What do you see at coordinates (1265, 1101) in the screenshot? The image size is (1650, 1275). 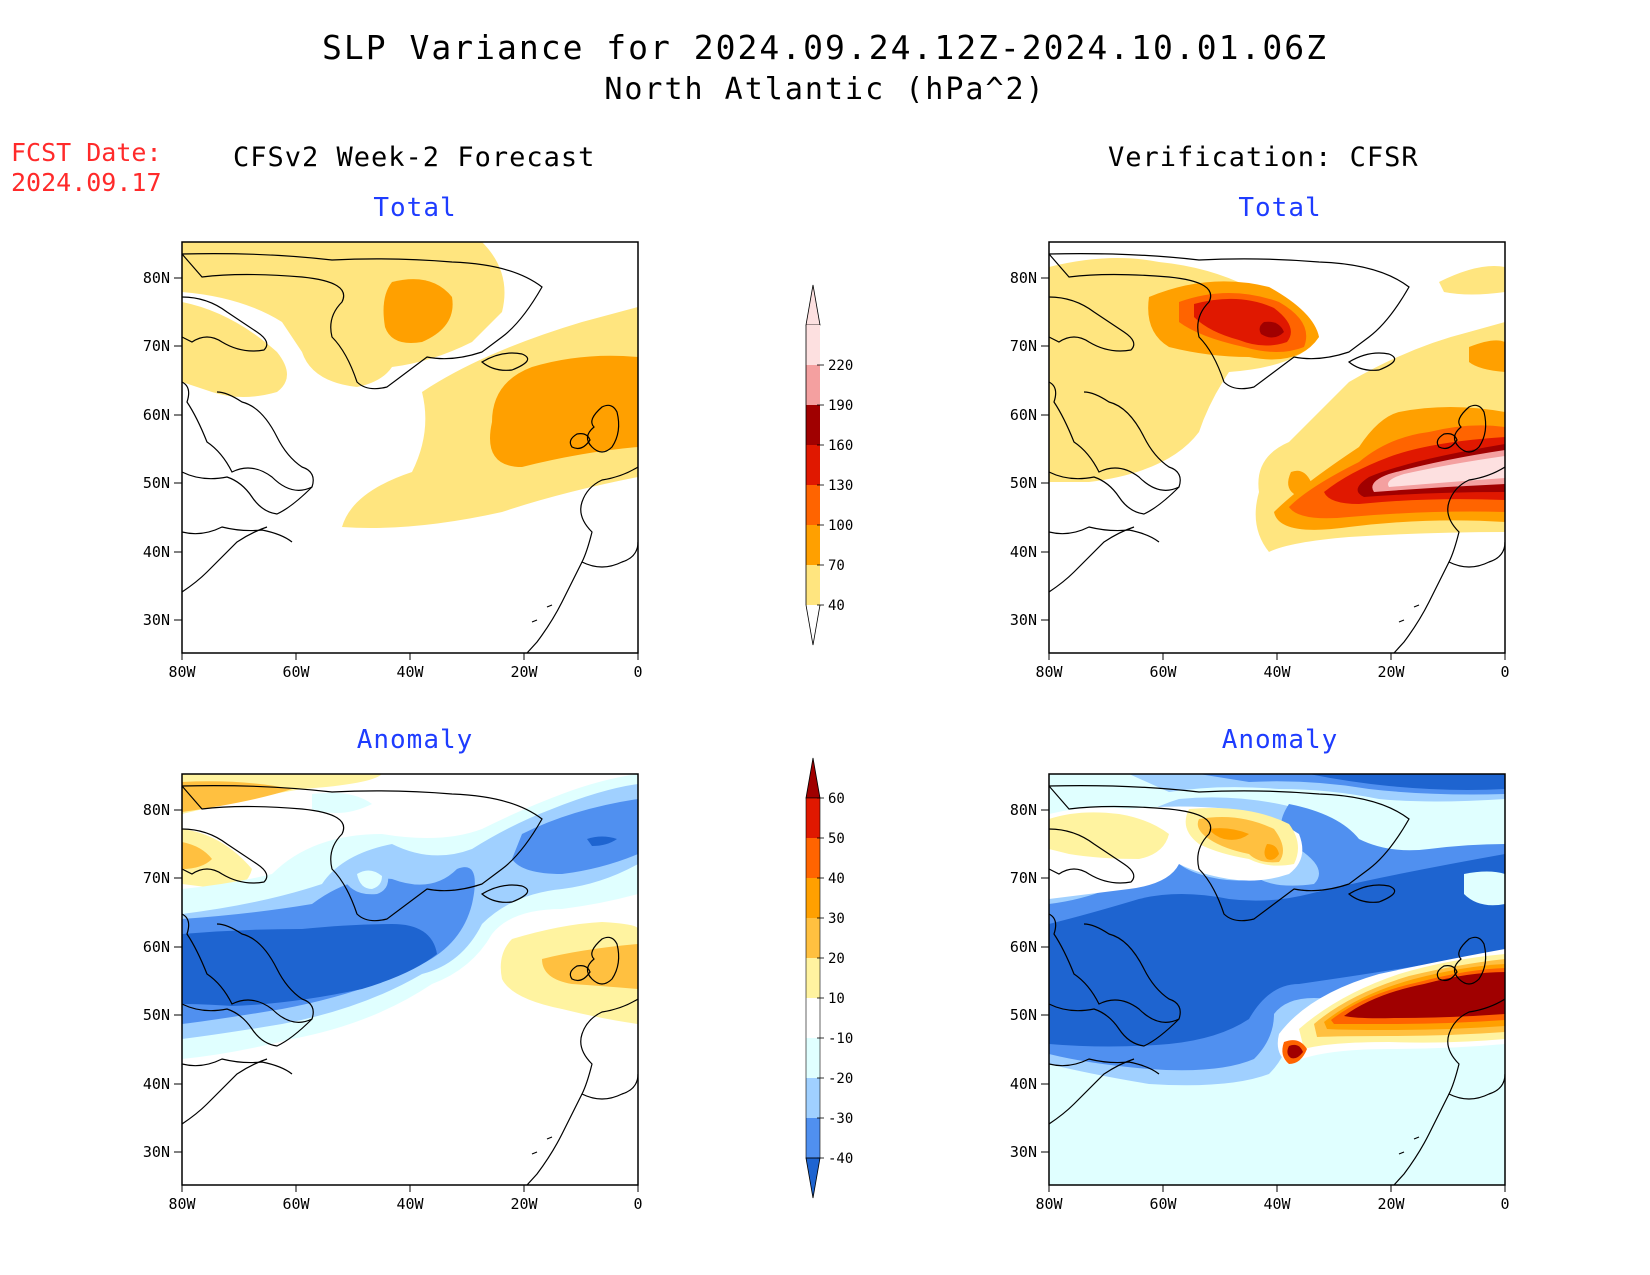 I see `anomaly-neg10-southeast` at bounding box center [1265, 1101].